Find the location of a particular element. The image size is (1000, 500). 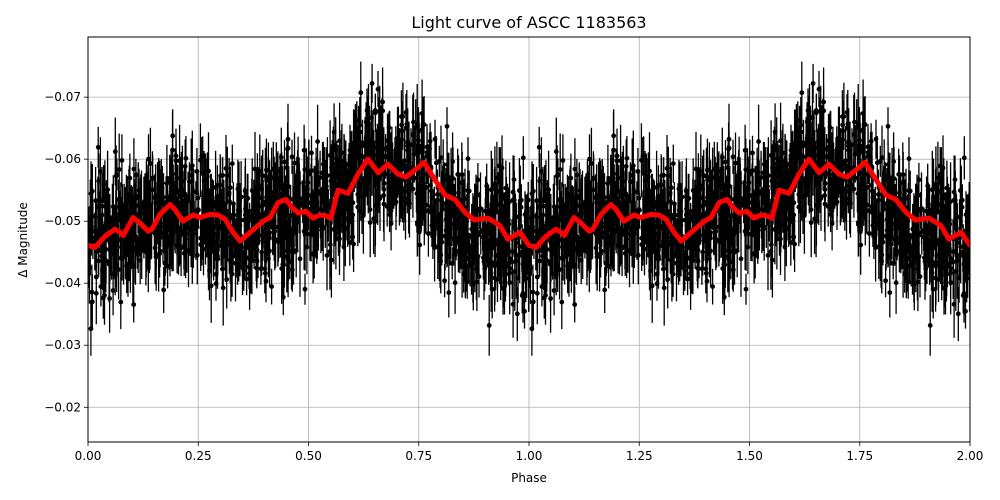

chart-title: Light curve of ASCC 1183563 is located at coordinates (528, 22).